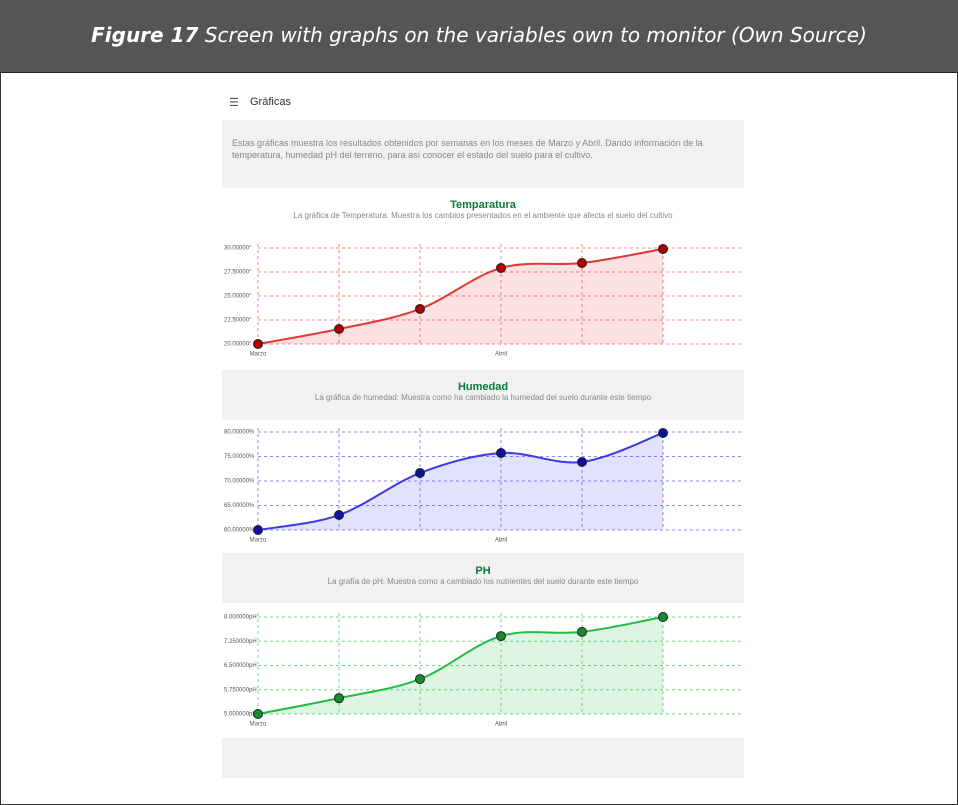 This screenshot has height=805, width=958. I want to click on menu-icon: ☰, so click(234, 103).